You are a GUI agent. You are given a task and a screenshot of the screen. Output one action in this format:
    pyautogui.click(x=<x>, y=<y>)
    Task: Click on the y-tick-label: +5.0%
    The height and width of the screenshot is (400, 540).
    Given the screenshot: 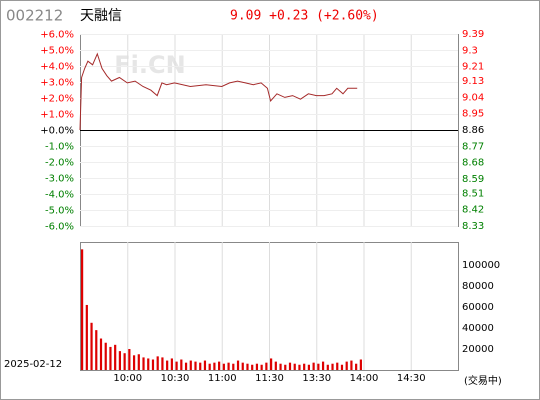 What is the action you would take?
    pyautogui.click(x=57, y=51)
    